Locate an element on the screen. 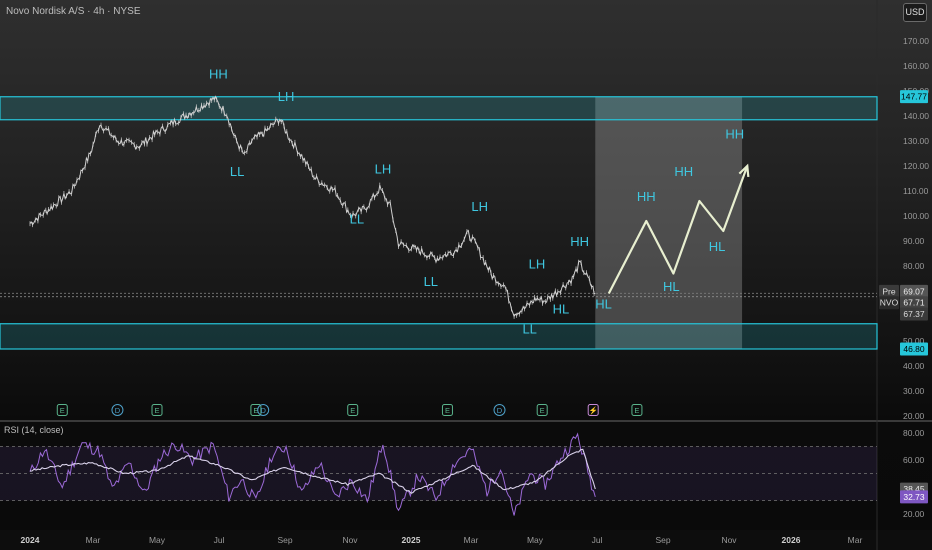 This screenshot has height=550, width=932. zone-support is located at coordinates (439, 336).